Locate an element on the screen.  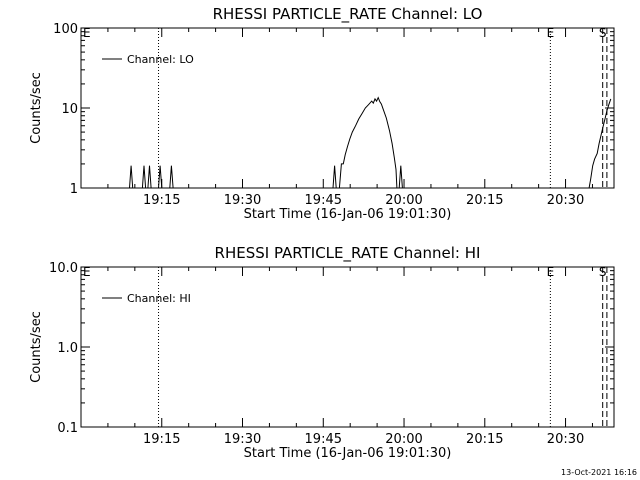
footer-timestamp: 13-Oct-2021 16:16 is located at coordinates (599, 472).